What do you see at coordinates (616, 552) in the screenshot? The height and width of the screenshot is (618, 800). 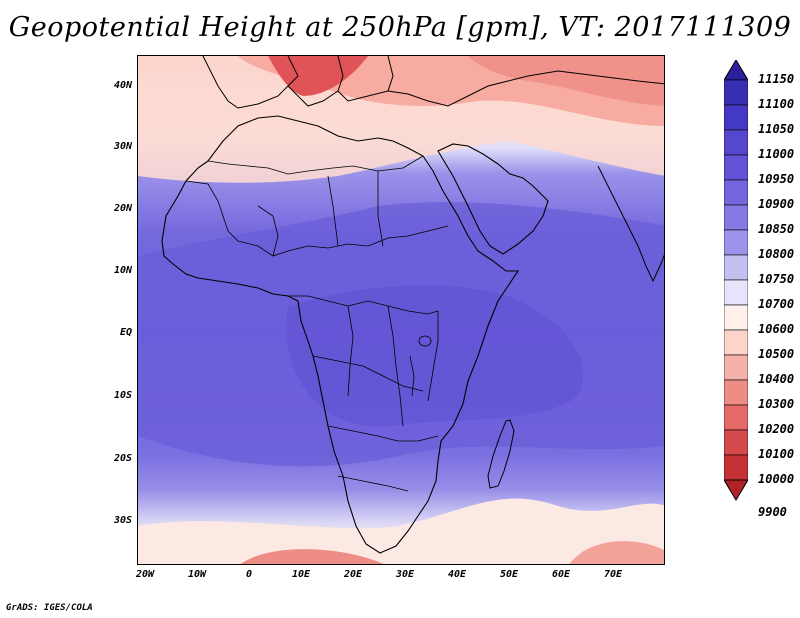 I see `field-contour-south-east` at bounding box center [616, 552].